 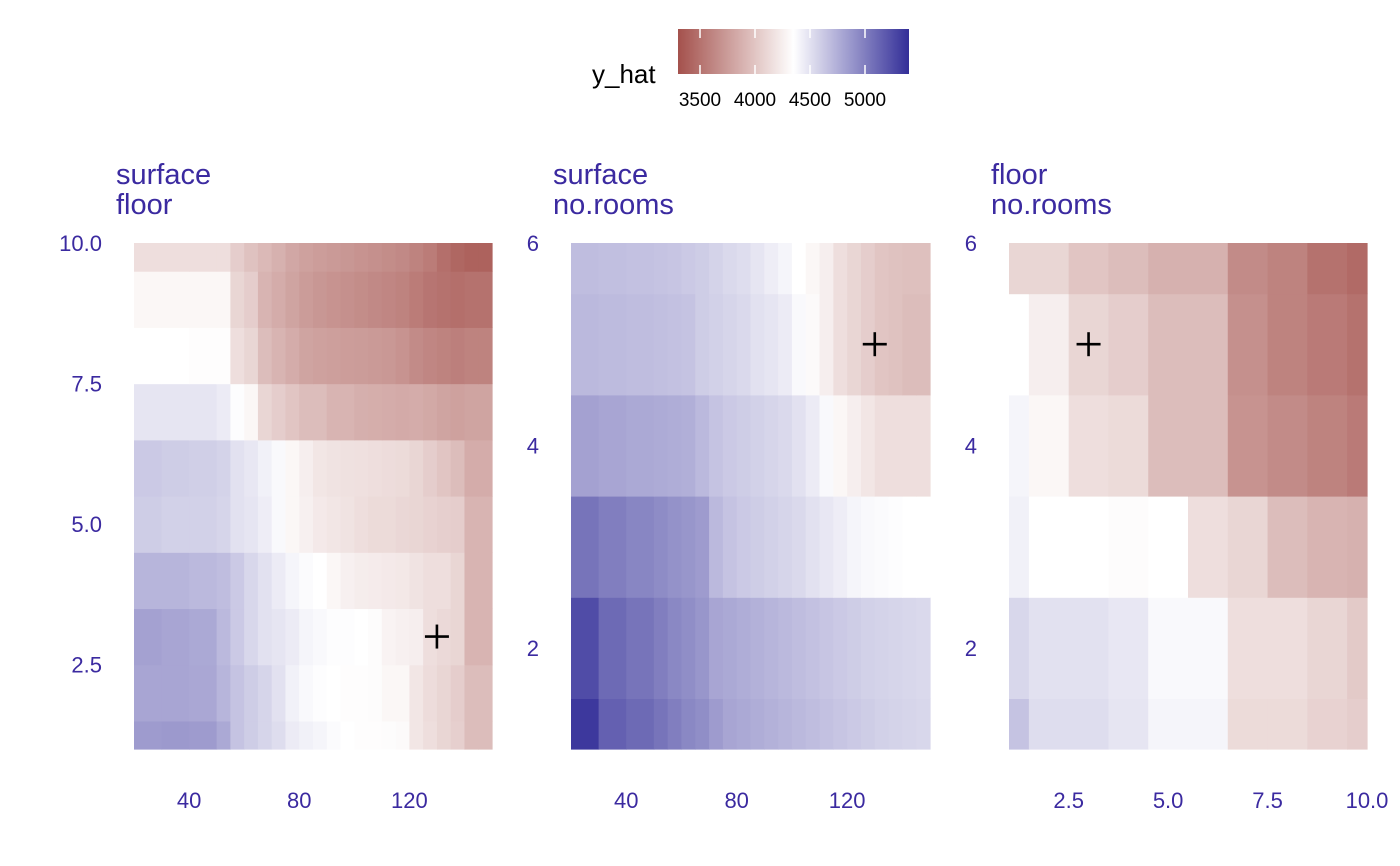 I want to click on x-tick-label: 120, so click(x=847, y=800).